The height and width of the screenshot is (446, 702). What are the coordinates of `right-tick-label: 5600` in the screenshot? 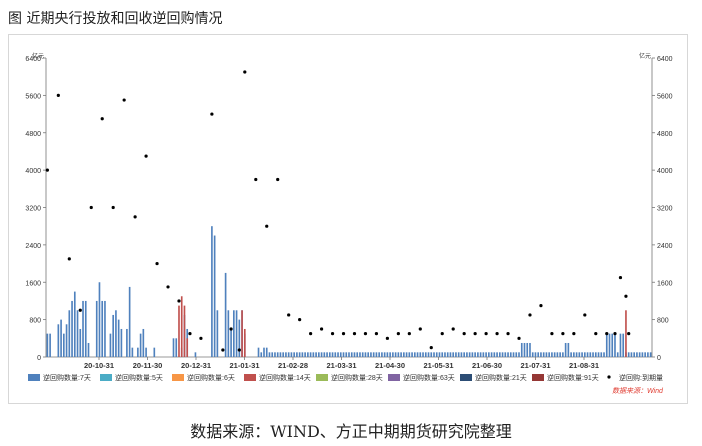 It's located at (665, 96).